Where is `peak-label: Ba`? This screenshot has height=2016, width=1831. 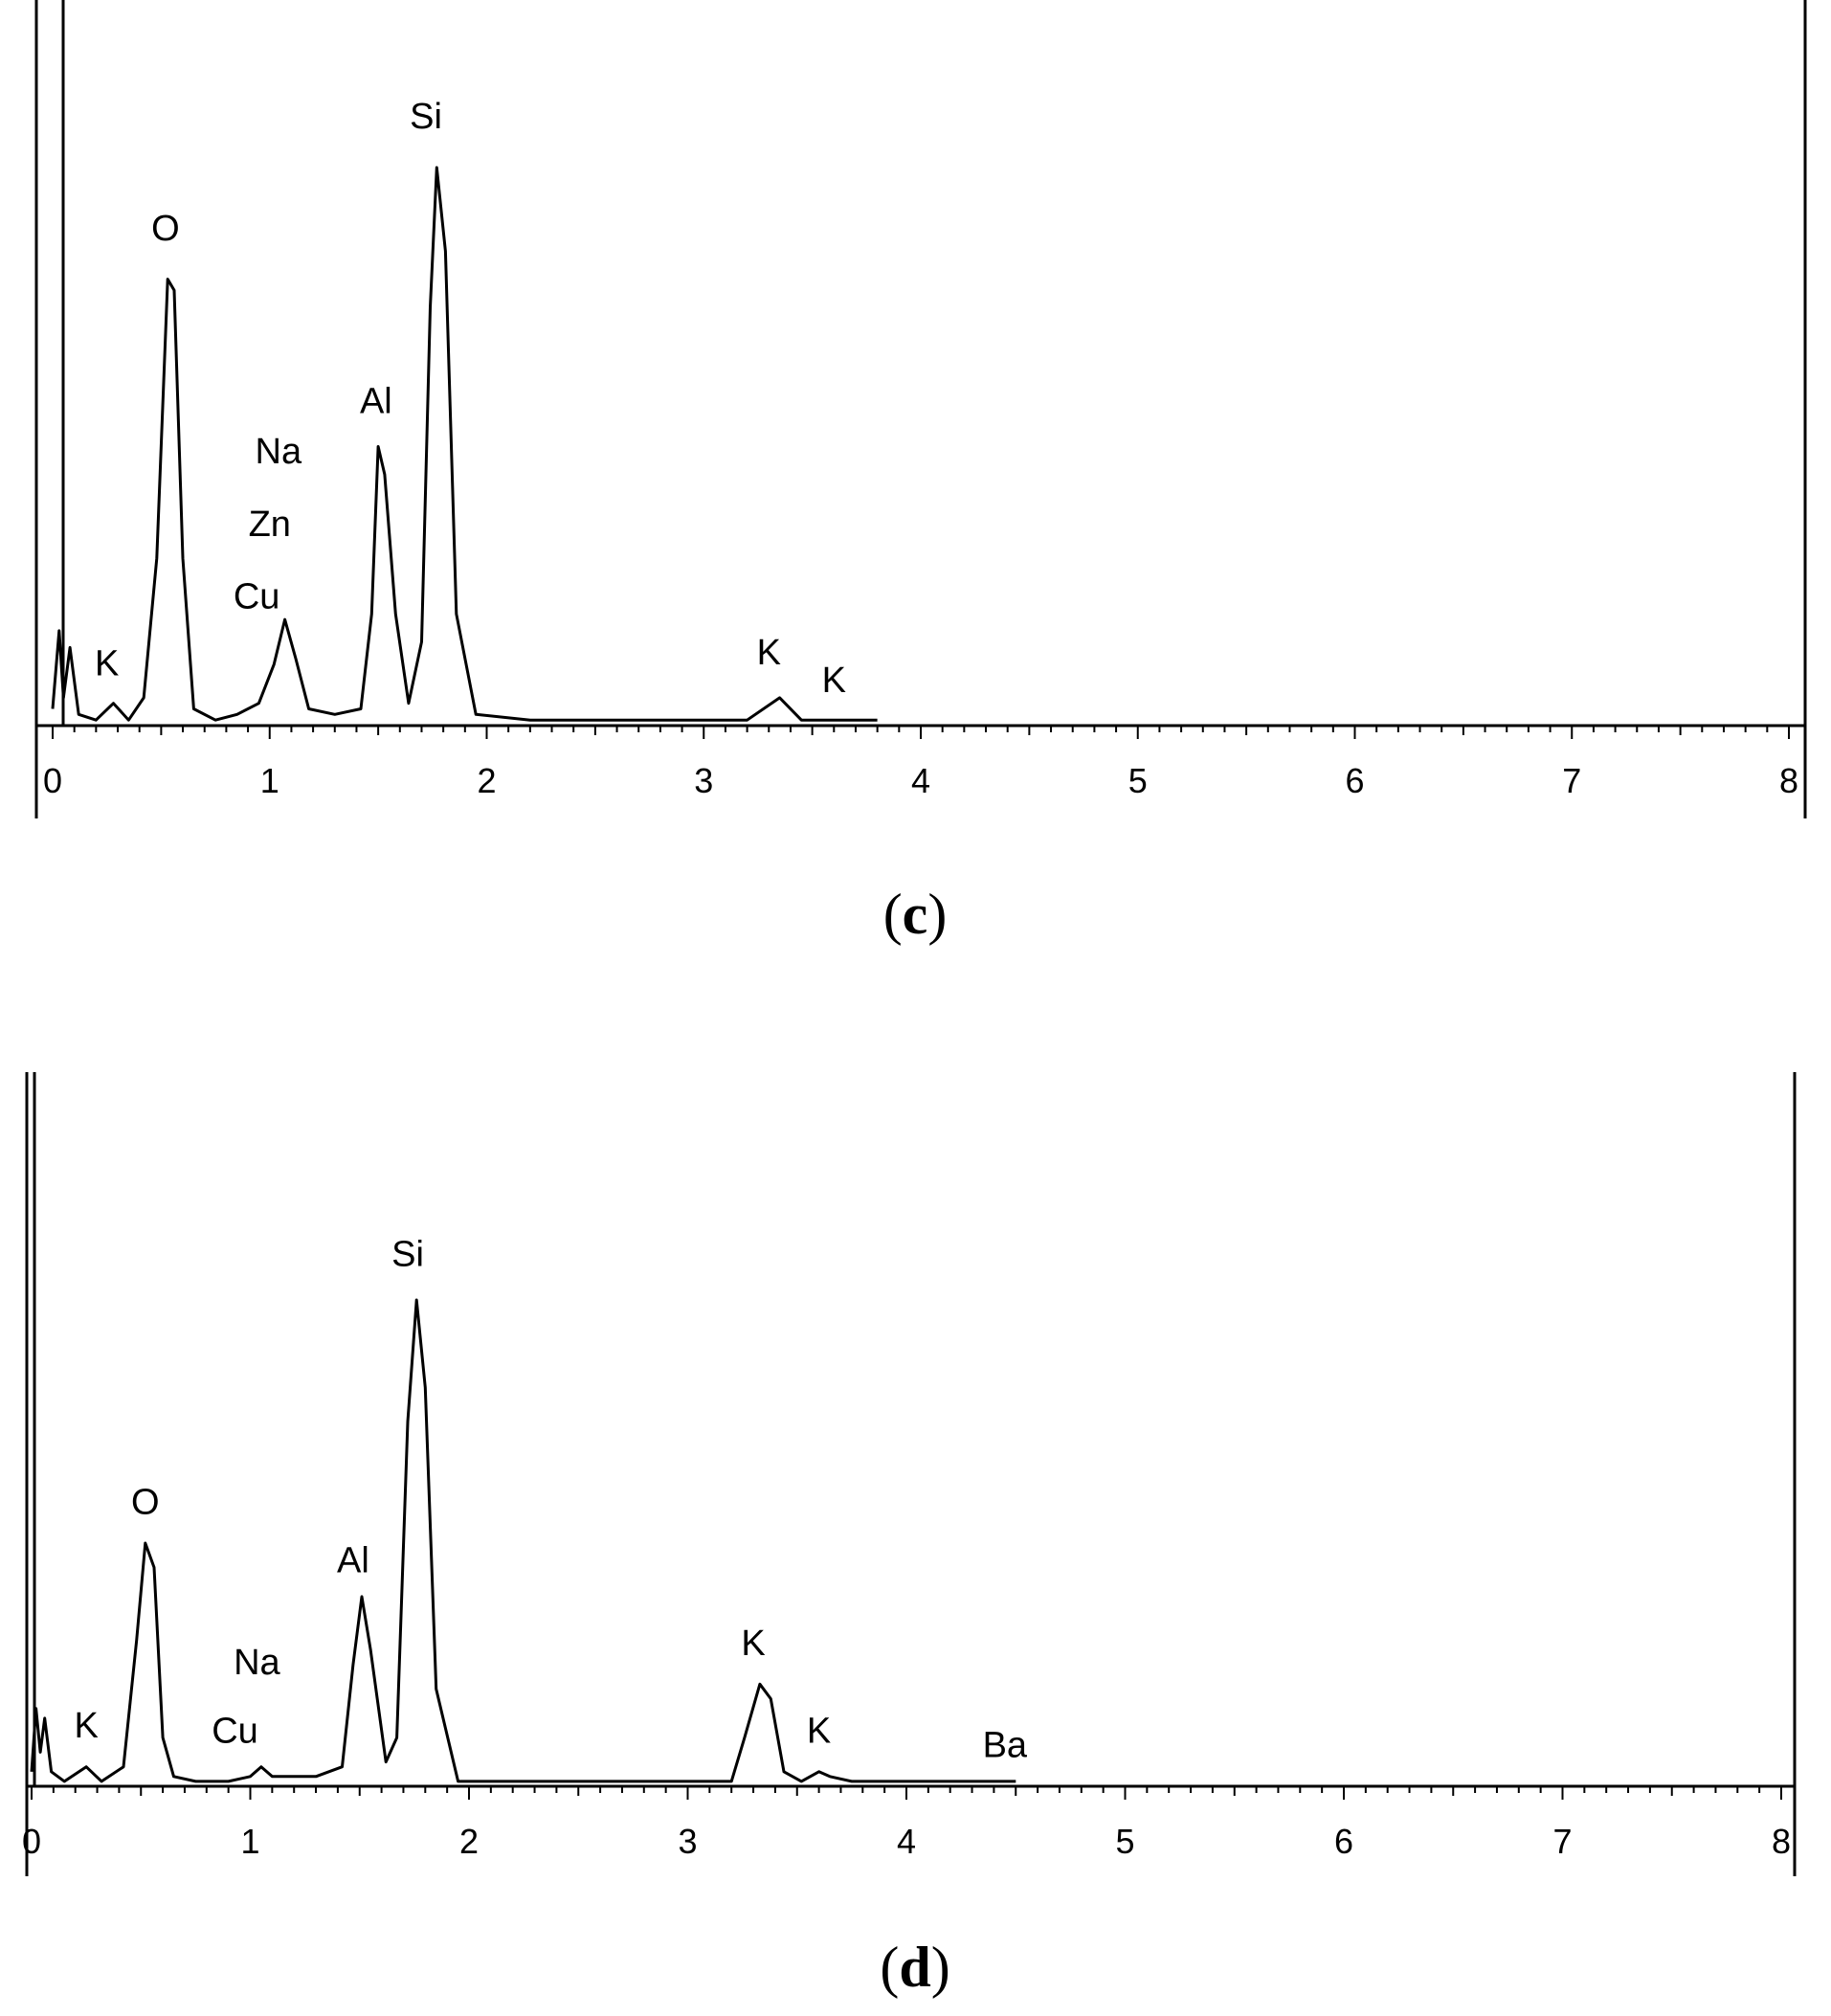
peak-label: Ba is located at coordinates (1006, 1746).